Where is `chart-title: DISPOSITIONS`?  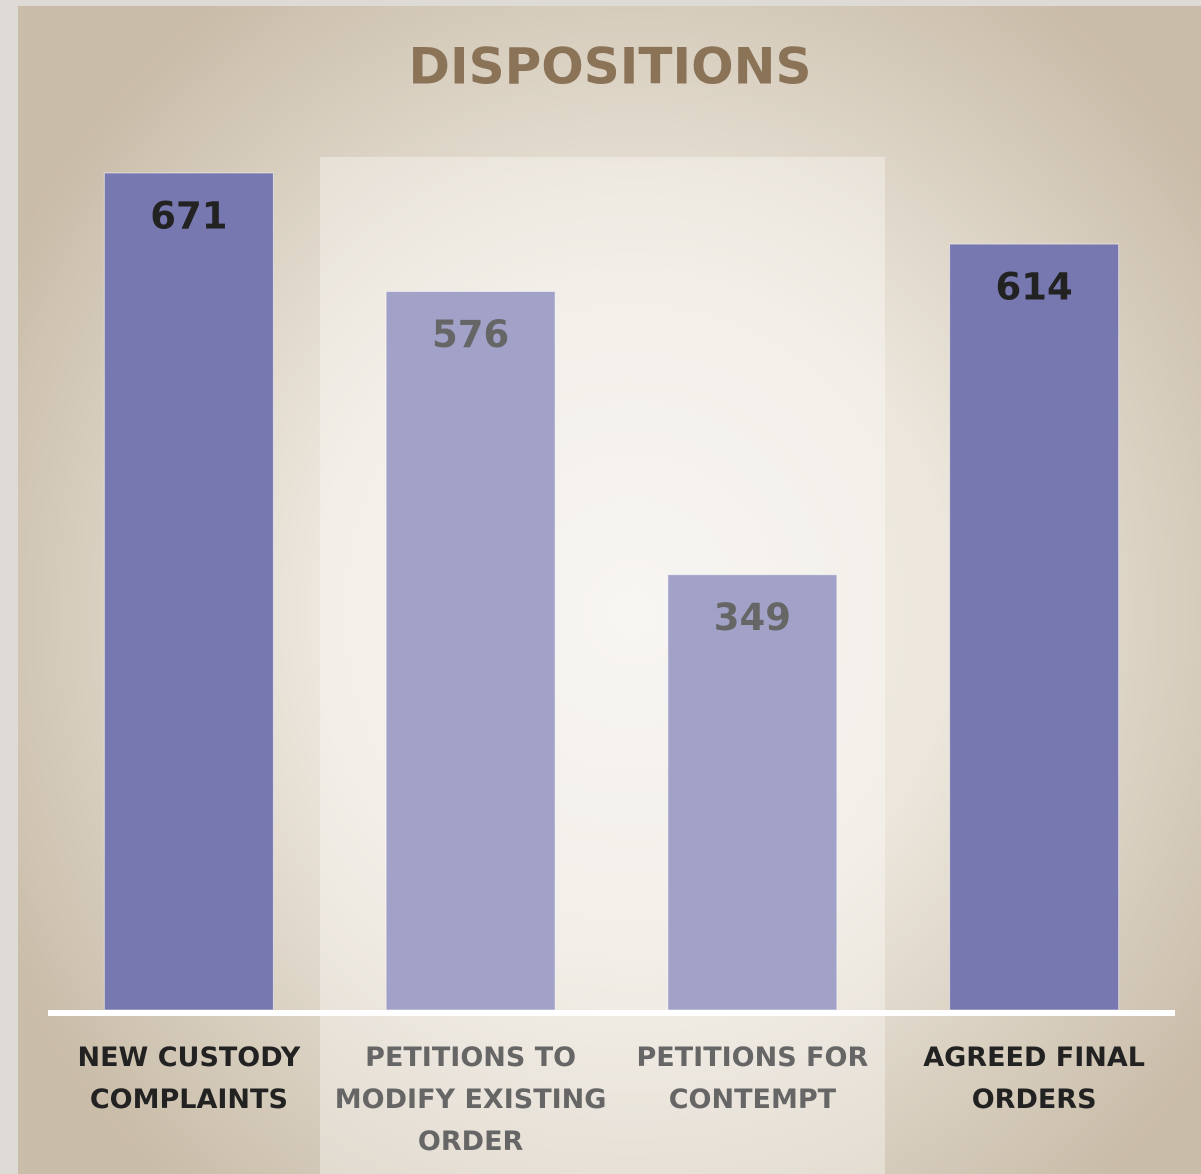 chart-title: DISPOSITIONS is located at coordinates (610, 67).